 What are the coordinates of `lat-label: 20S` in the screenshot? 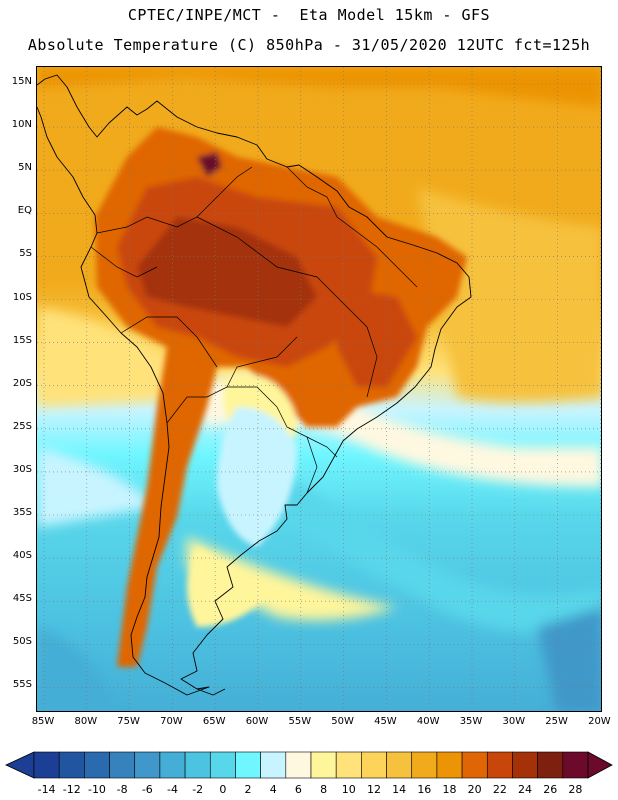 It's located at (22, 383).